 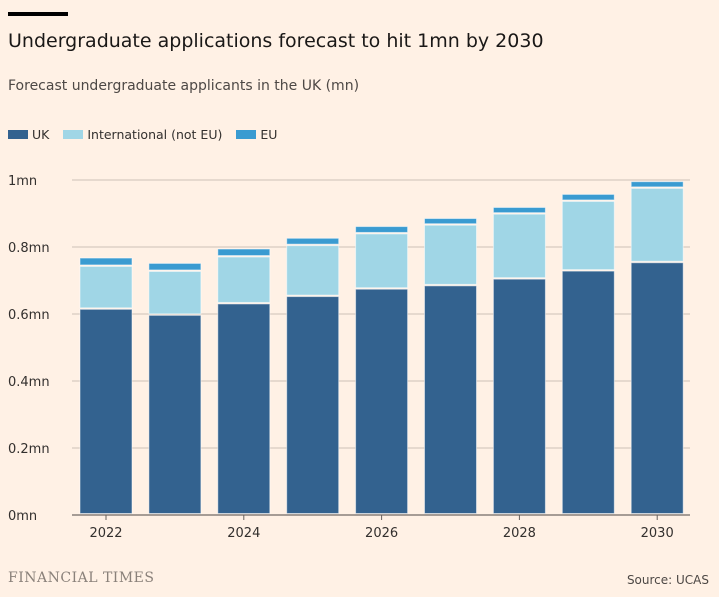 I want to click on y-tick-label: 0.8mn, so click(x=29, y=248).